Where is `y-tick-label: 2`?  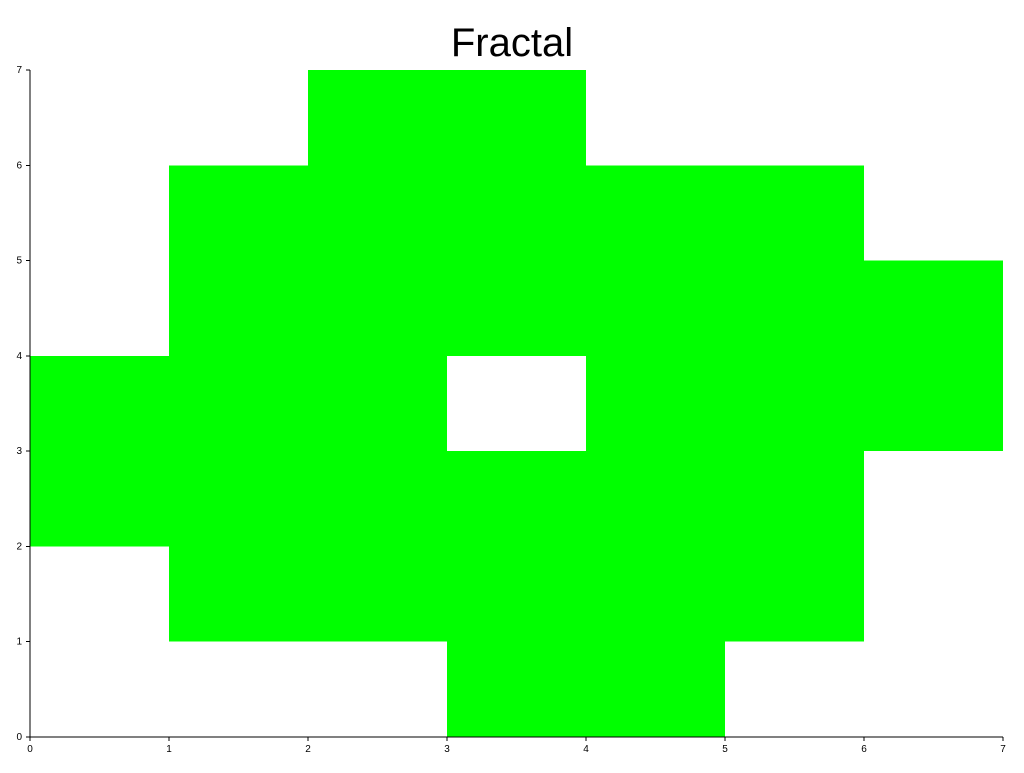
y-tick-label: 2 is located at coordinates (19, 546).